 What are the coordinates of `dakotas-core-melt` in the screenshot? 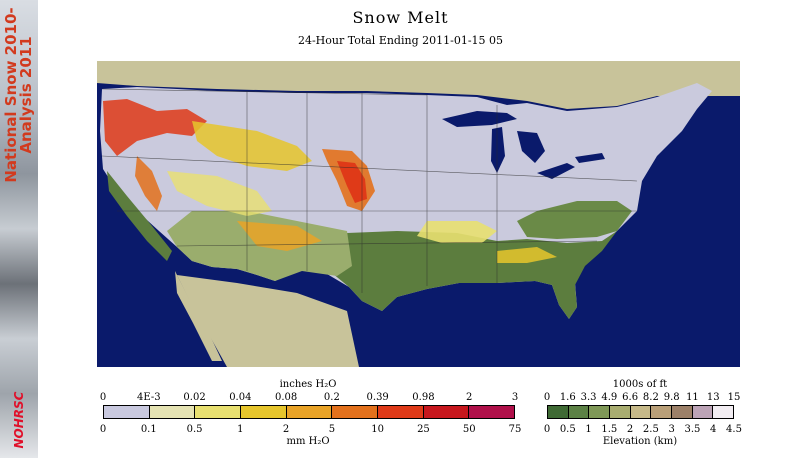 It's located at (352, 182).